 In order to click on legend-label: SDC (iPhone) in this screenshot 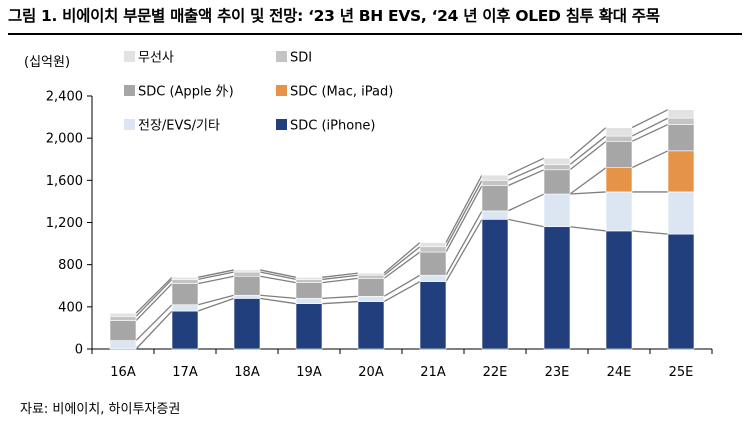, I will do `click(333, 126)`.